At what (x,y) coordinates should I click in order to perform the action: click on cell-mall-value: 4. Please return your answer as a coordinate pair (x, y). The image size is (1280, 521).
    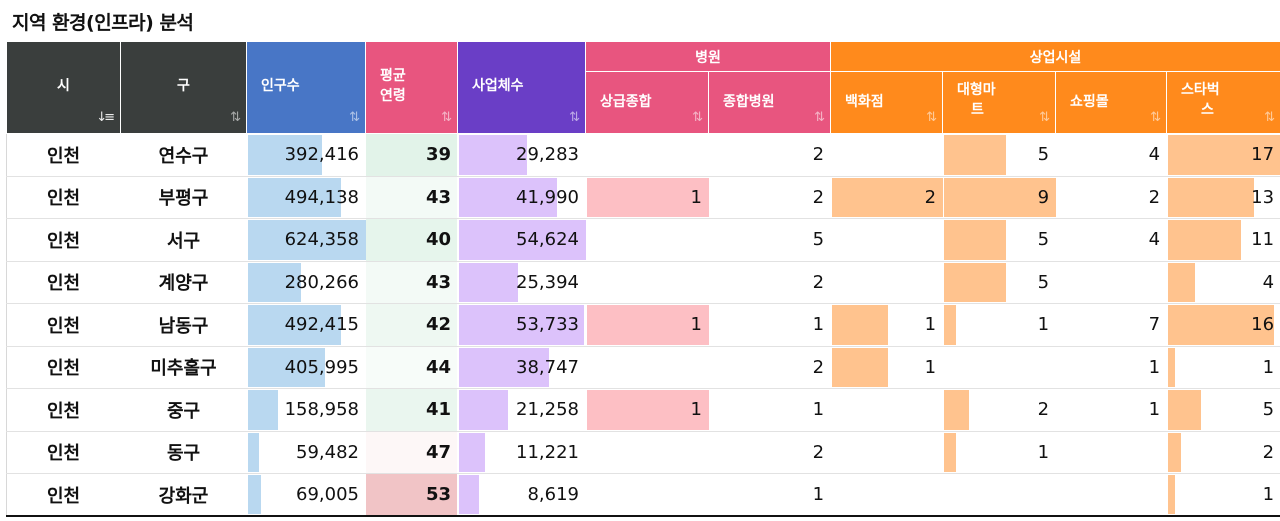
    Looking at the image, I should click on (1154, 155).